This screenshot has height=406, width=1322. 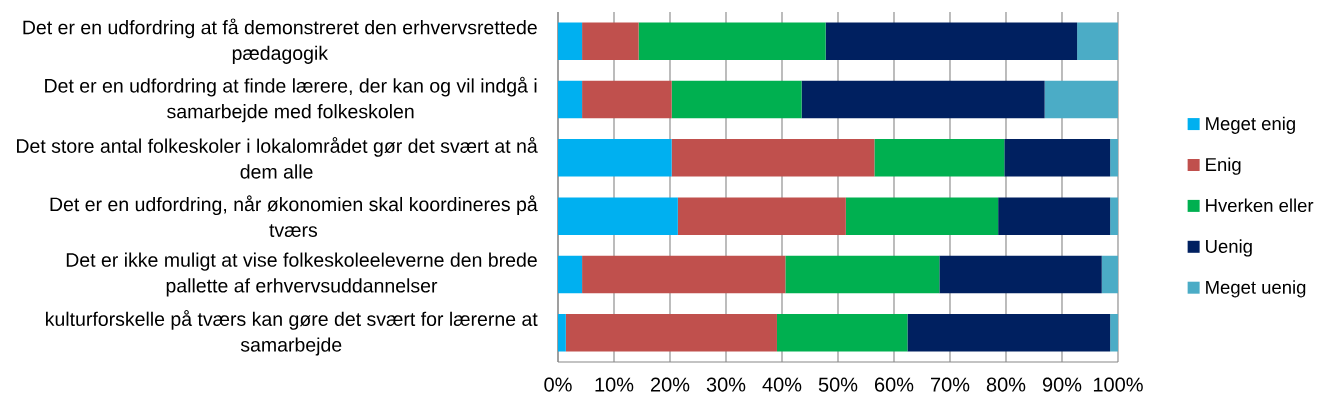 What do you see at coordinates (1260, 205) in the screenshot?
I see `legend-label: Hverken eller` at bounding box center [1260, 205].